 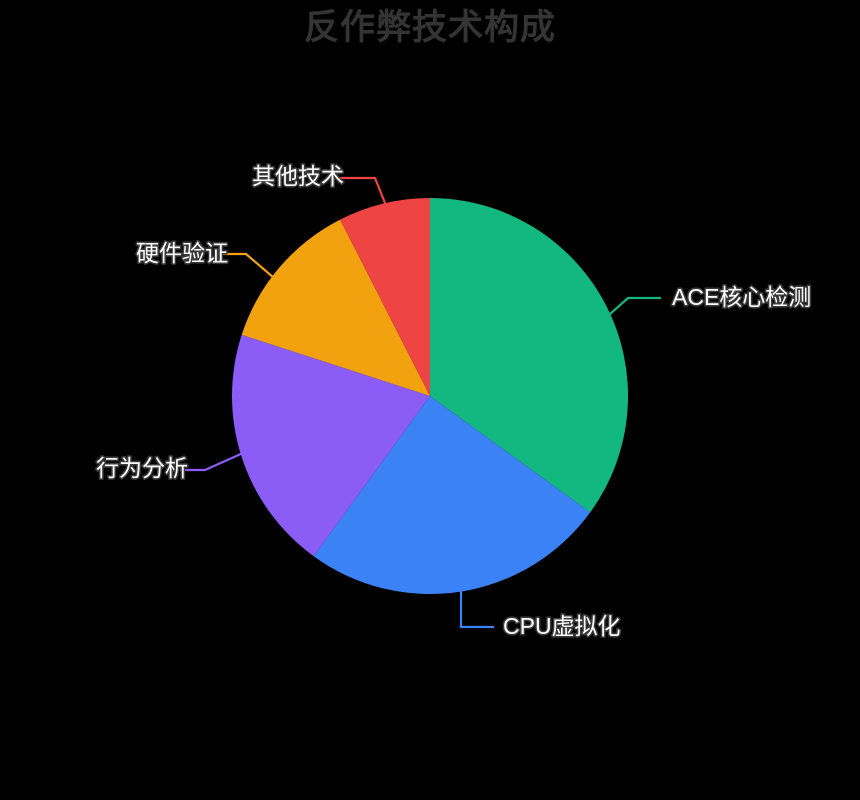 What do you see at coordinates (741, 297) in the screenshot?
I see `slice-label: ACE核心检测` at bounding box center [741, 297].